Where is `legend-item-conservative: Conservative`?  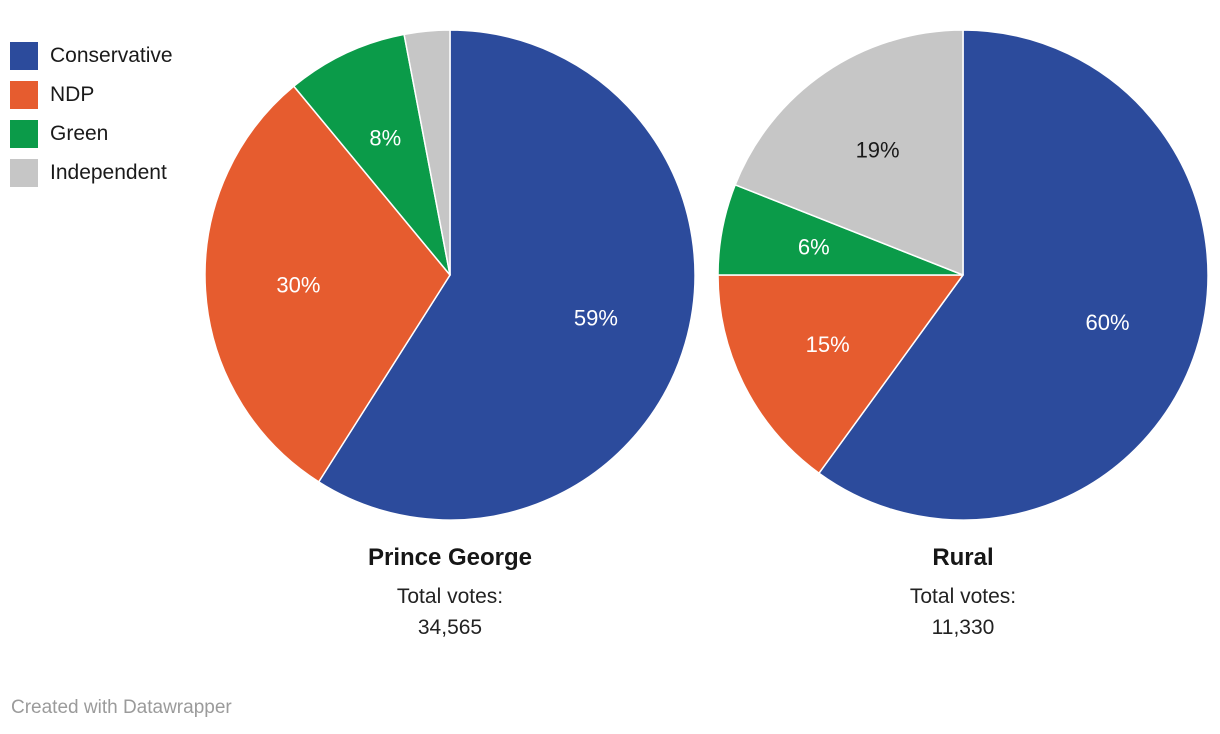
legend-item-conservative: Conservative is located at coordinates (91, 56).